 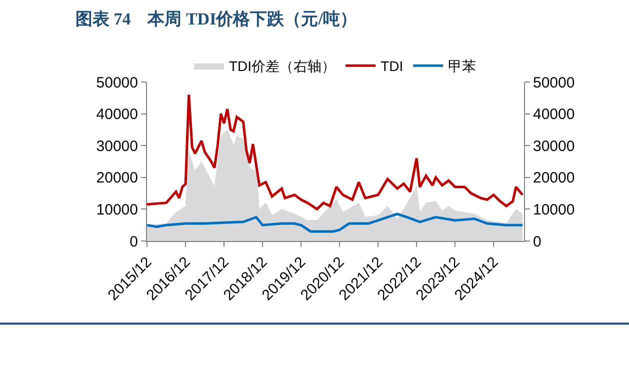 I want to click on y-tick-label: 20000, so click(x=117, y=178).